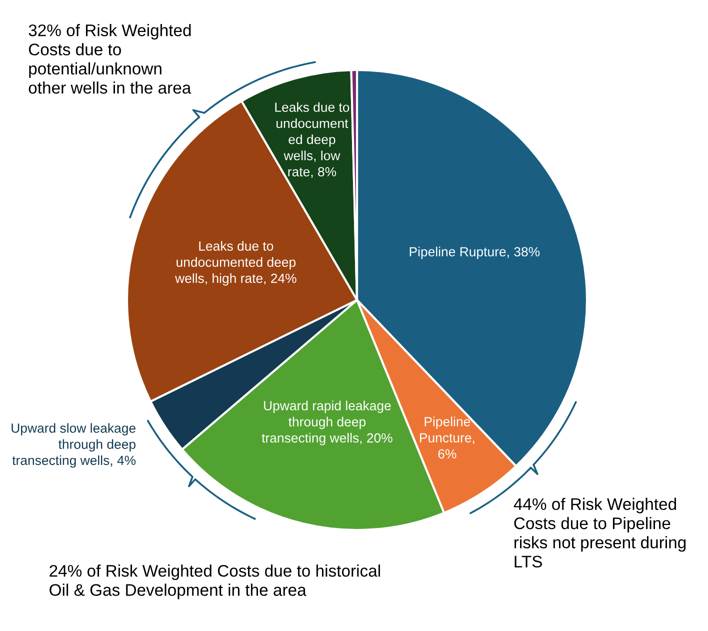 This screenshot has height=631, width=708. Describe the element at coordinates (110, 59) in the screenshot. I see `text: 32% of Risk Weighted Costs due to potential/unknown other wells in the area` at that location.